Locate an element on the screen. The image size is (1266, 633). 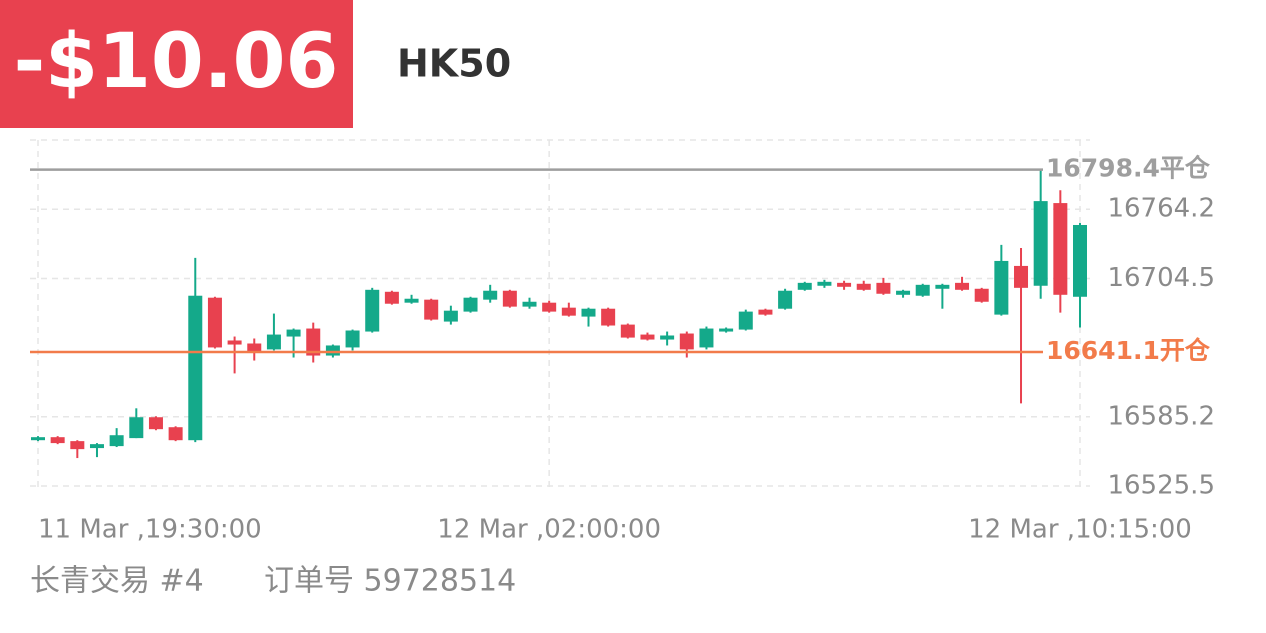
y-tick-label: 16585.2 is located at coordinates (1161, 416).